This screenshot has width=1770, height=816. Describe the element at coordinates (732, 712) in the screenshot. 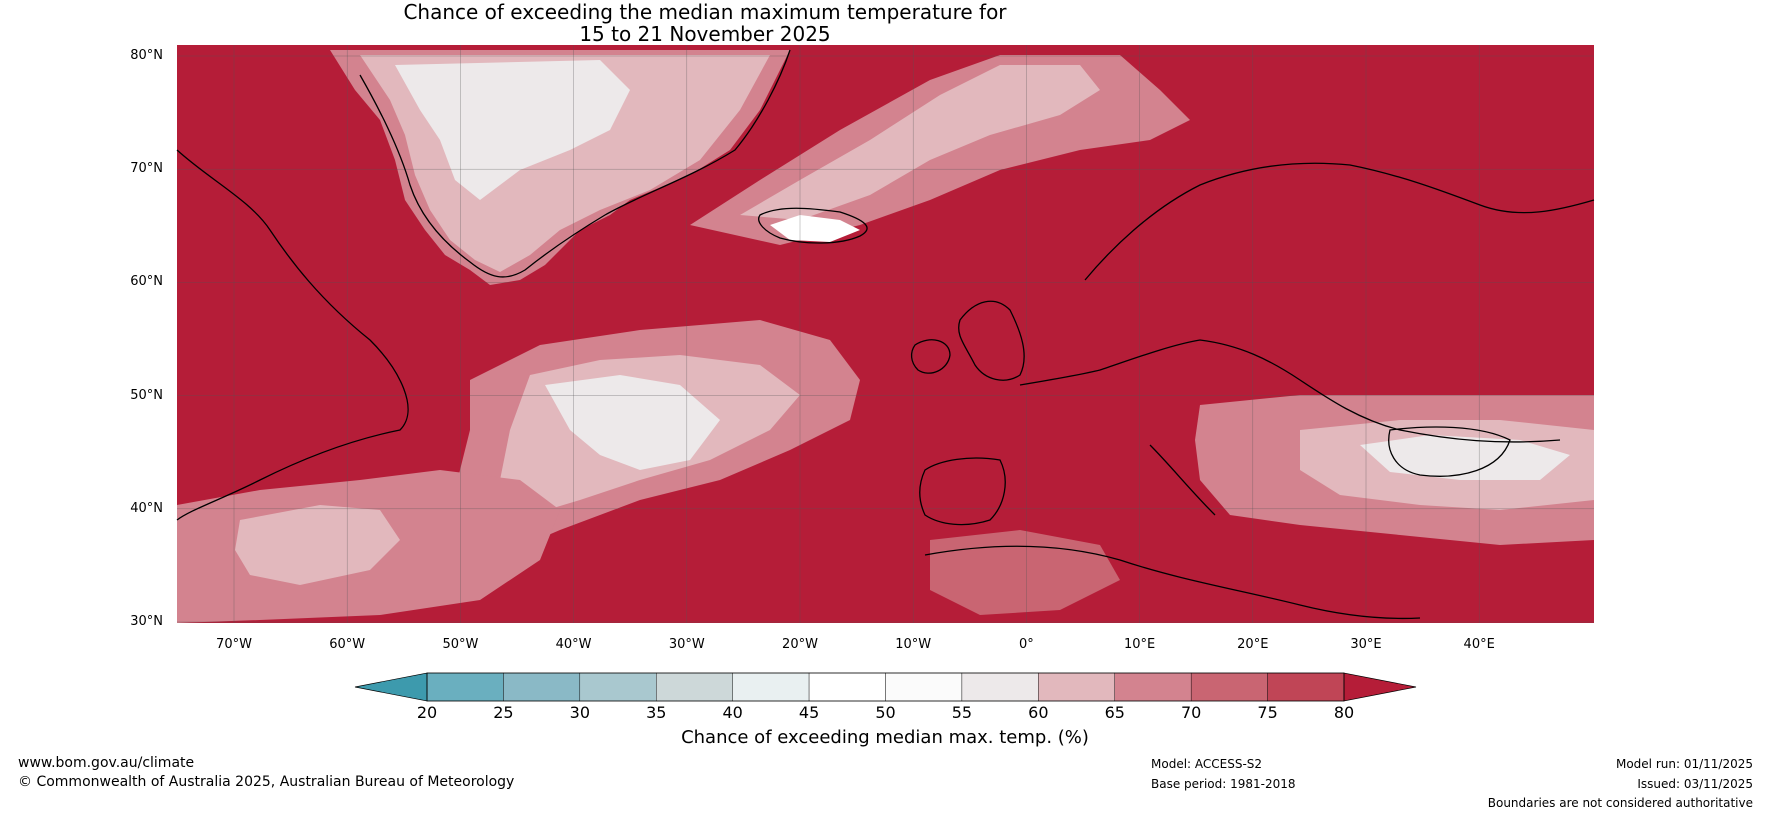

I see `colorbar-tick: 40` at that location.